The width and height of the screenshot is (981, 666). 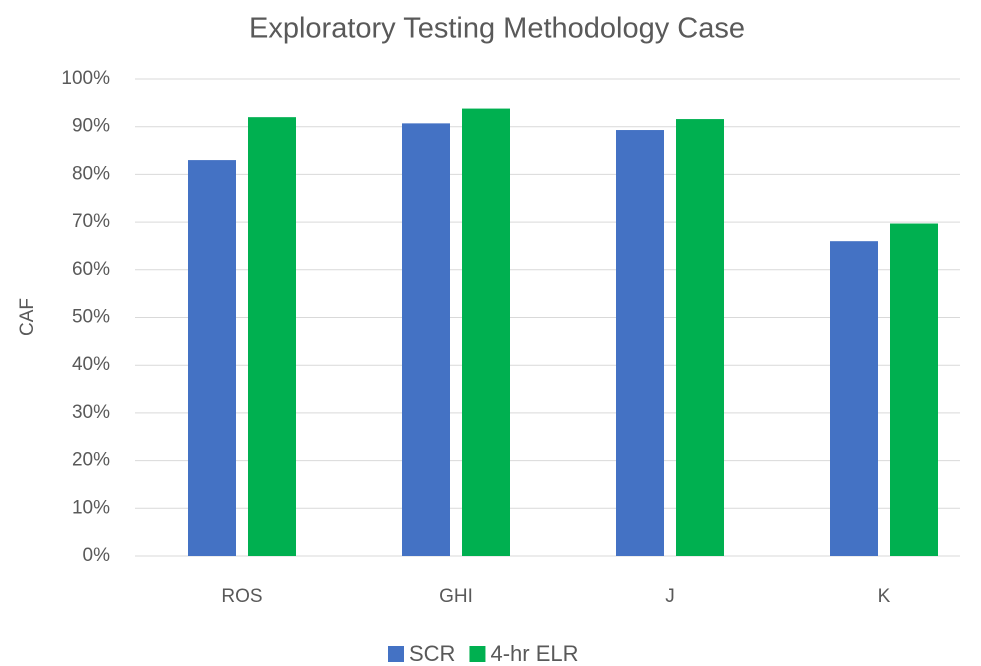 I want to click on x-tick-label: GHI, so click(x=456, y=596).